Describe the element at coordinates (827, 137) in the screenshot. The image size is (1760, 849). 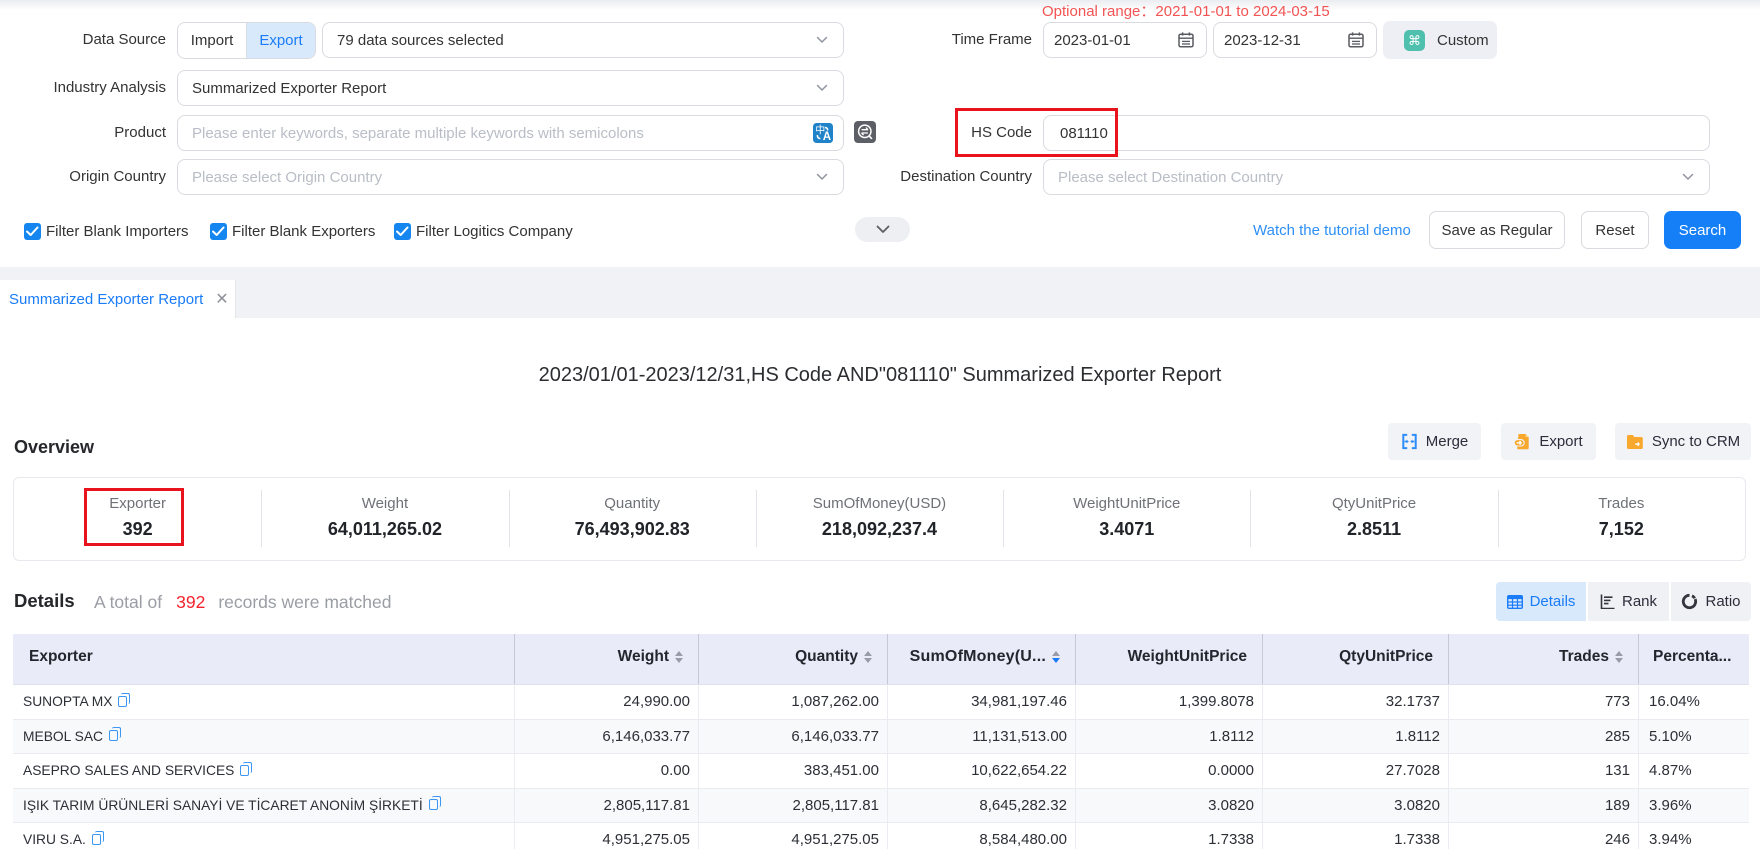
I see `svg-text: A` at that location.